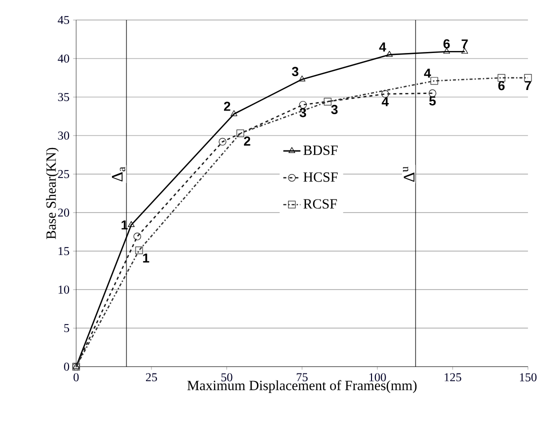 The image size is (549, 421). What do you see at coordinates (302, 387) in the screenshot?
I see `x-axis-title: Maximum Displacement of Frames(mm)` at bounding box center [302, 387].